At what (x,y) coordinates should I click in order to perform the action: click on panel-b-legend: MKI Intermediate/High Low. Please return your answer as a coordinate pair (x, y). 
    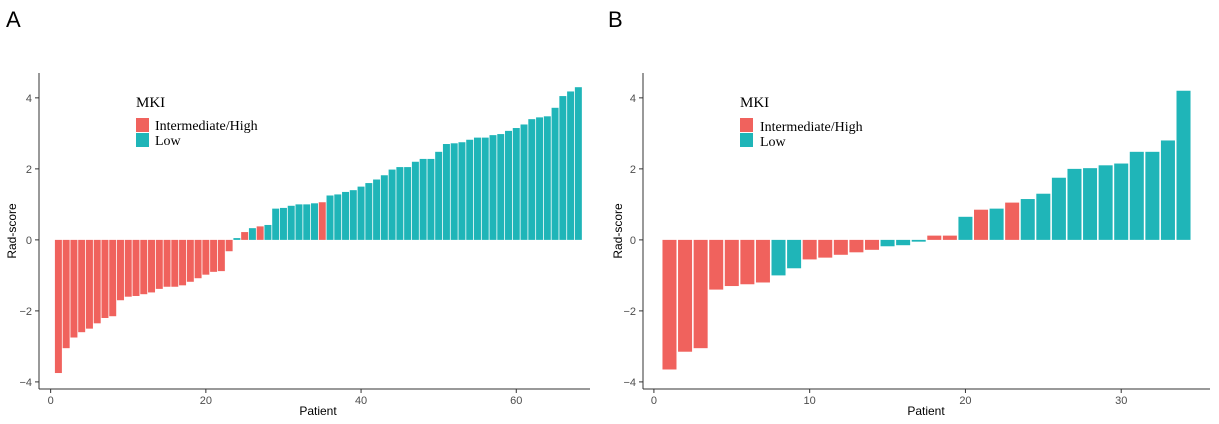
    Looking at the image, I should click on (801, 122).